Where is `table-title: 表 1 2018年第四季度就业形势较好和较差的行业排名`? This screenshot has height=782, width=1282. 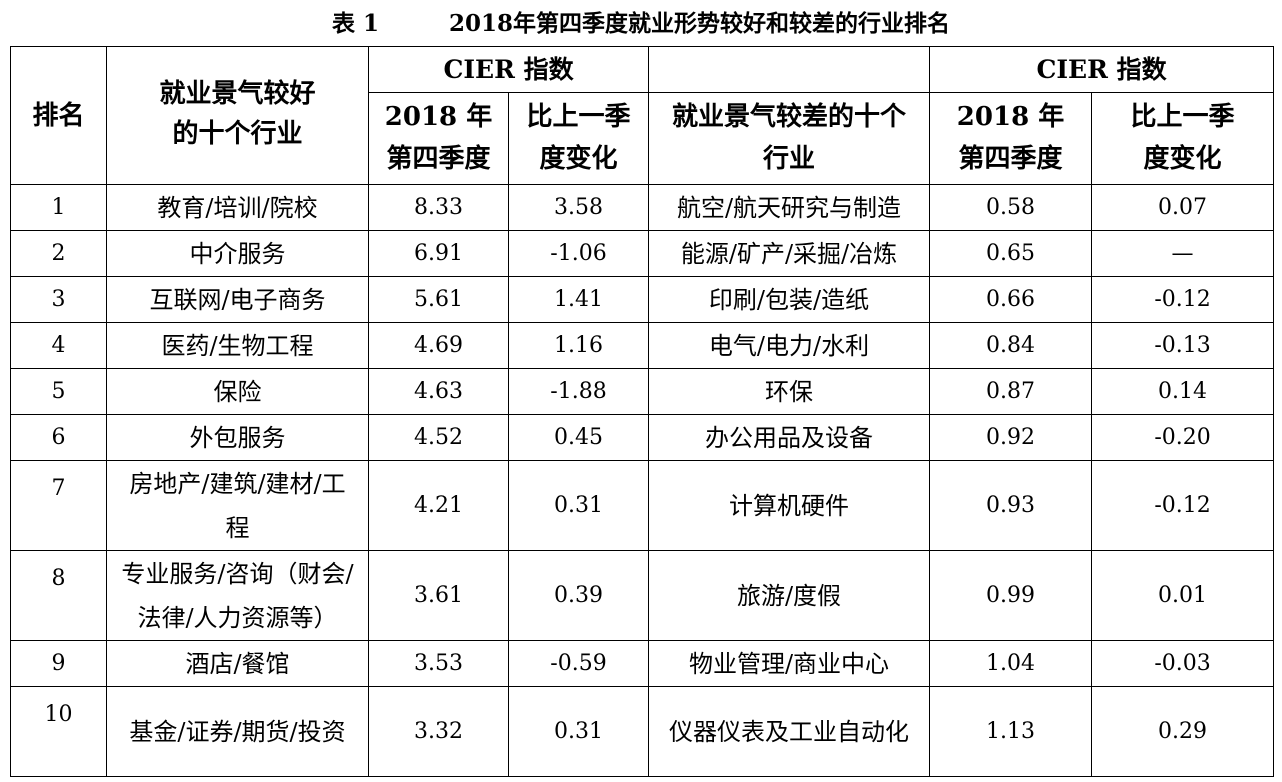 table-title: 表 1 2018年第四季度就业形势较好和较差的行业排名 is located at coordinates (641, 24).